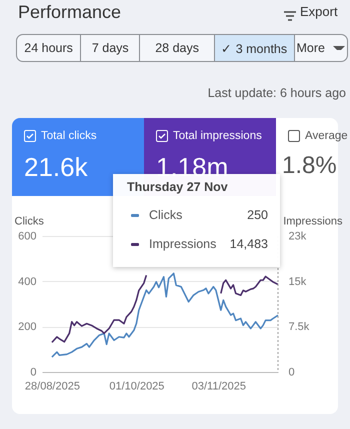  I want to click on x-tick-label: 03/11/2025, so click(219, 386).